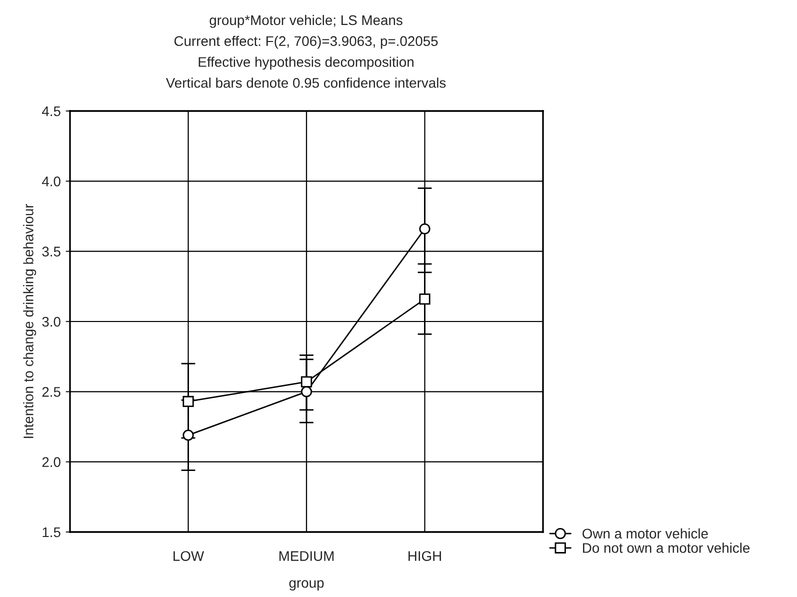 The height and width of the screenshot is (597, 797). I want to click on y-tick-label: 3.5, so click(51, 251).